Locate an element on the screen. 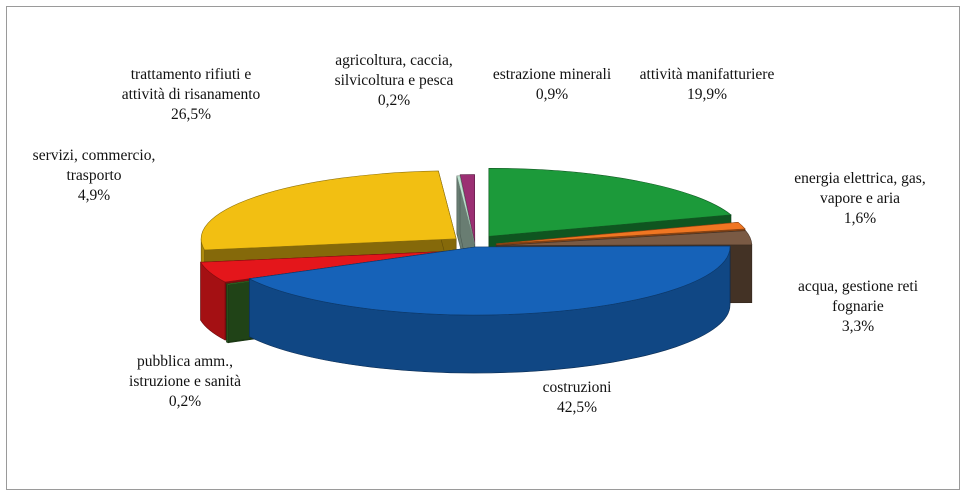  label-text: costruzioni is located at coordinates (578, 387).